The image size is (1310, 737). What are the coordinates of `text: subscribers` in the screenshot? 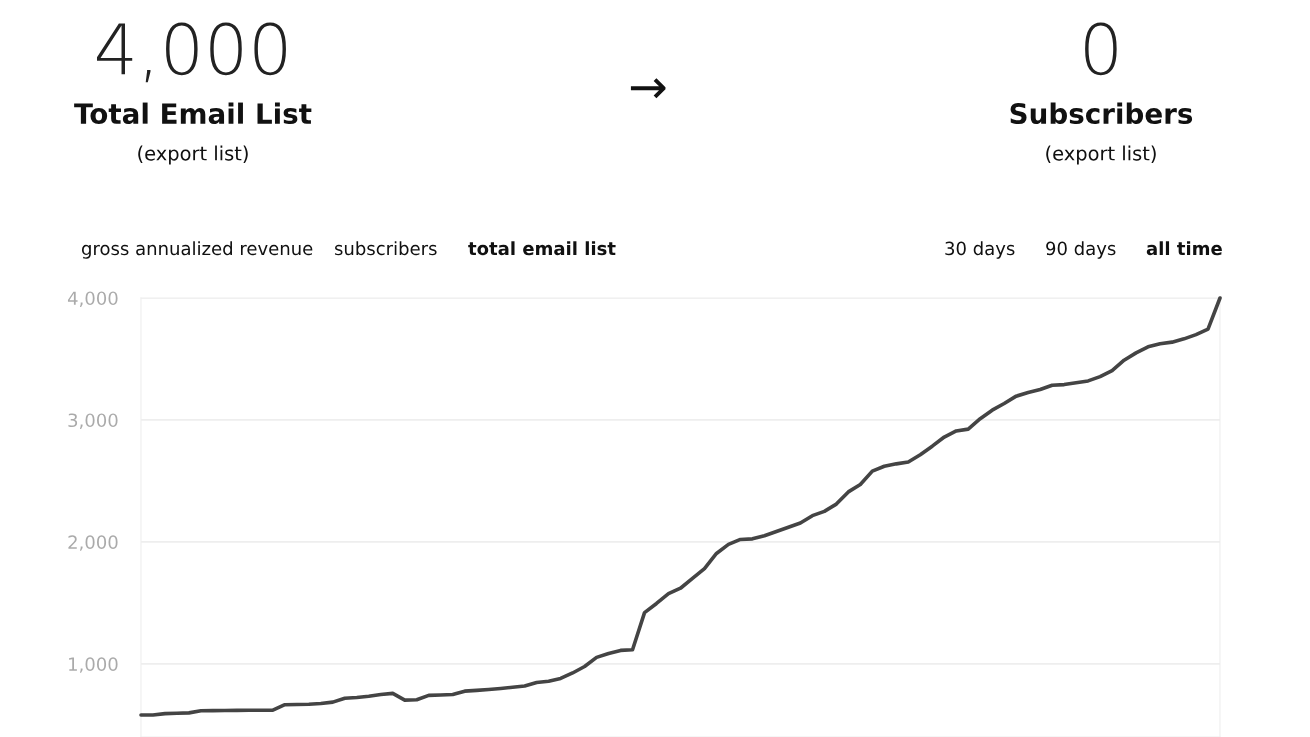 It's located at (385, 248).